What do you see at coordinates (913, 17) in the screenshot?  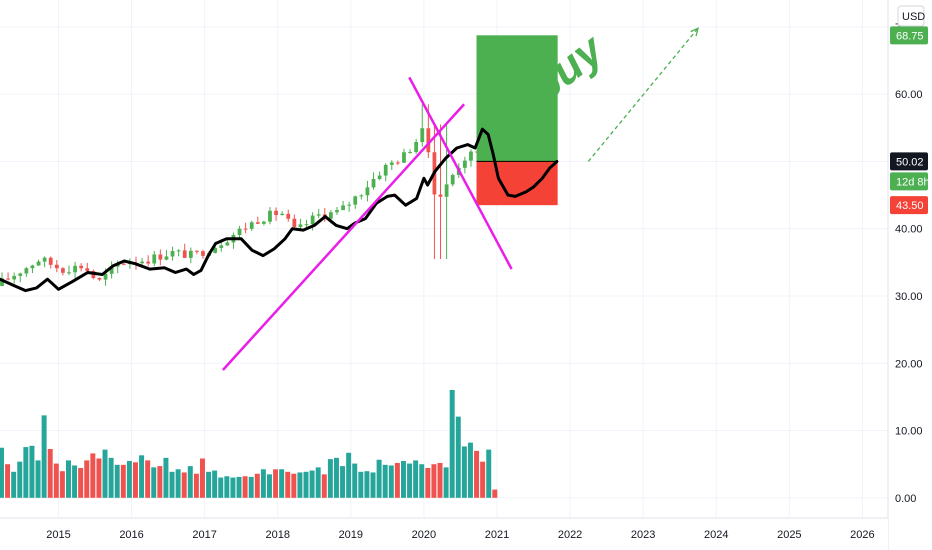 I see `currency-label: USD` at bounding box center [913, 17].